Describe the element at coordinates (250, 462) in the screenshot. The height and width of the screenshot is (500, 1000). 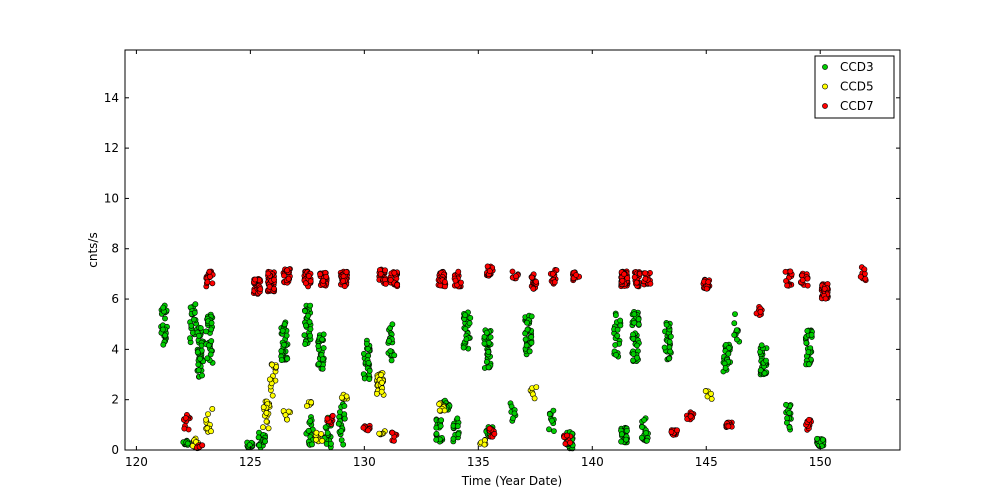
I see `x-tick-label-125: 125` at that location.